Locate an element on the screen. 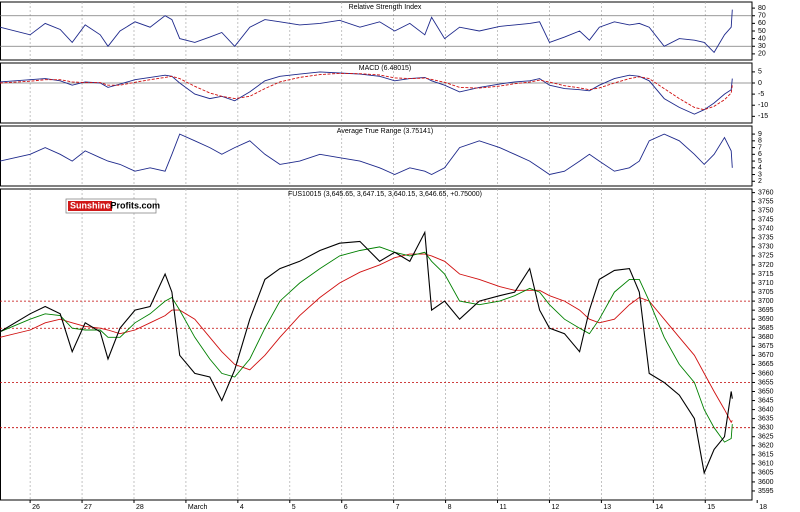 Image resolution: width=800 pixels, height=512 pixels. y-tick-label: 3745 is located at coordinates (766, 220).